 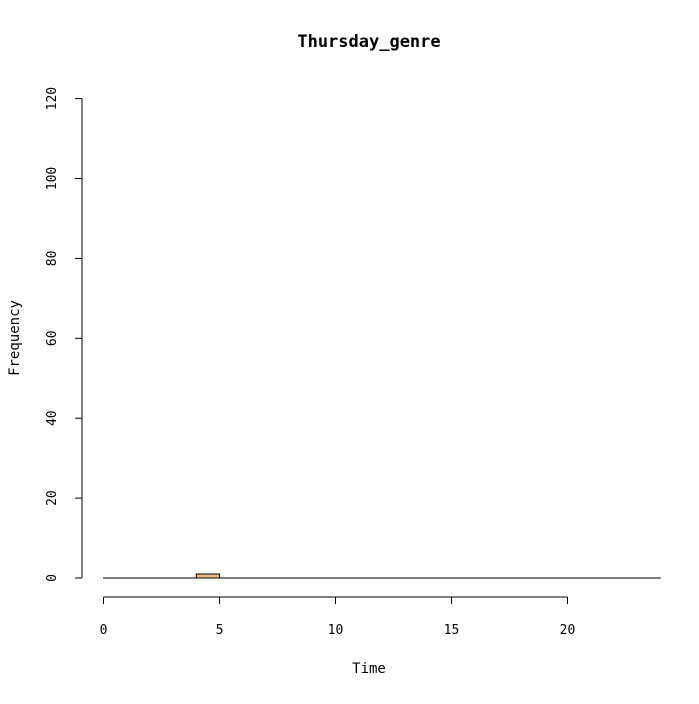 What do you see at coordinates (52, 498) in the screenshot?
I see `y-tick-label: 20` at bounding box center [52, 498].